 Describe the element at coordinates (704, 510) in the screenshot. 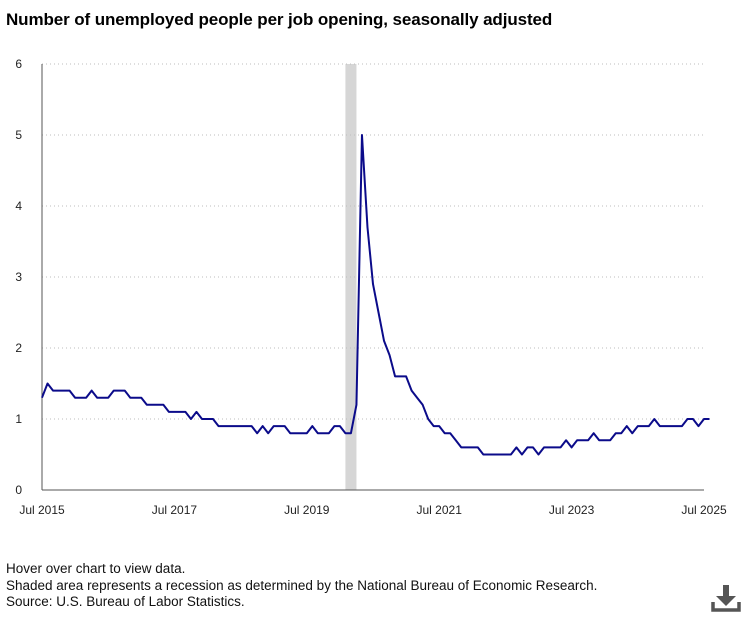

I see `x-tick-label: Jul 2025` at that location.